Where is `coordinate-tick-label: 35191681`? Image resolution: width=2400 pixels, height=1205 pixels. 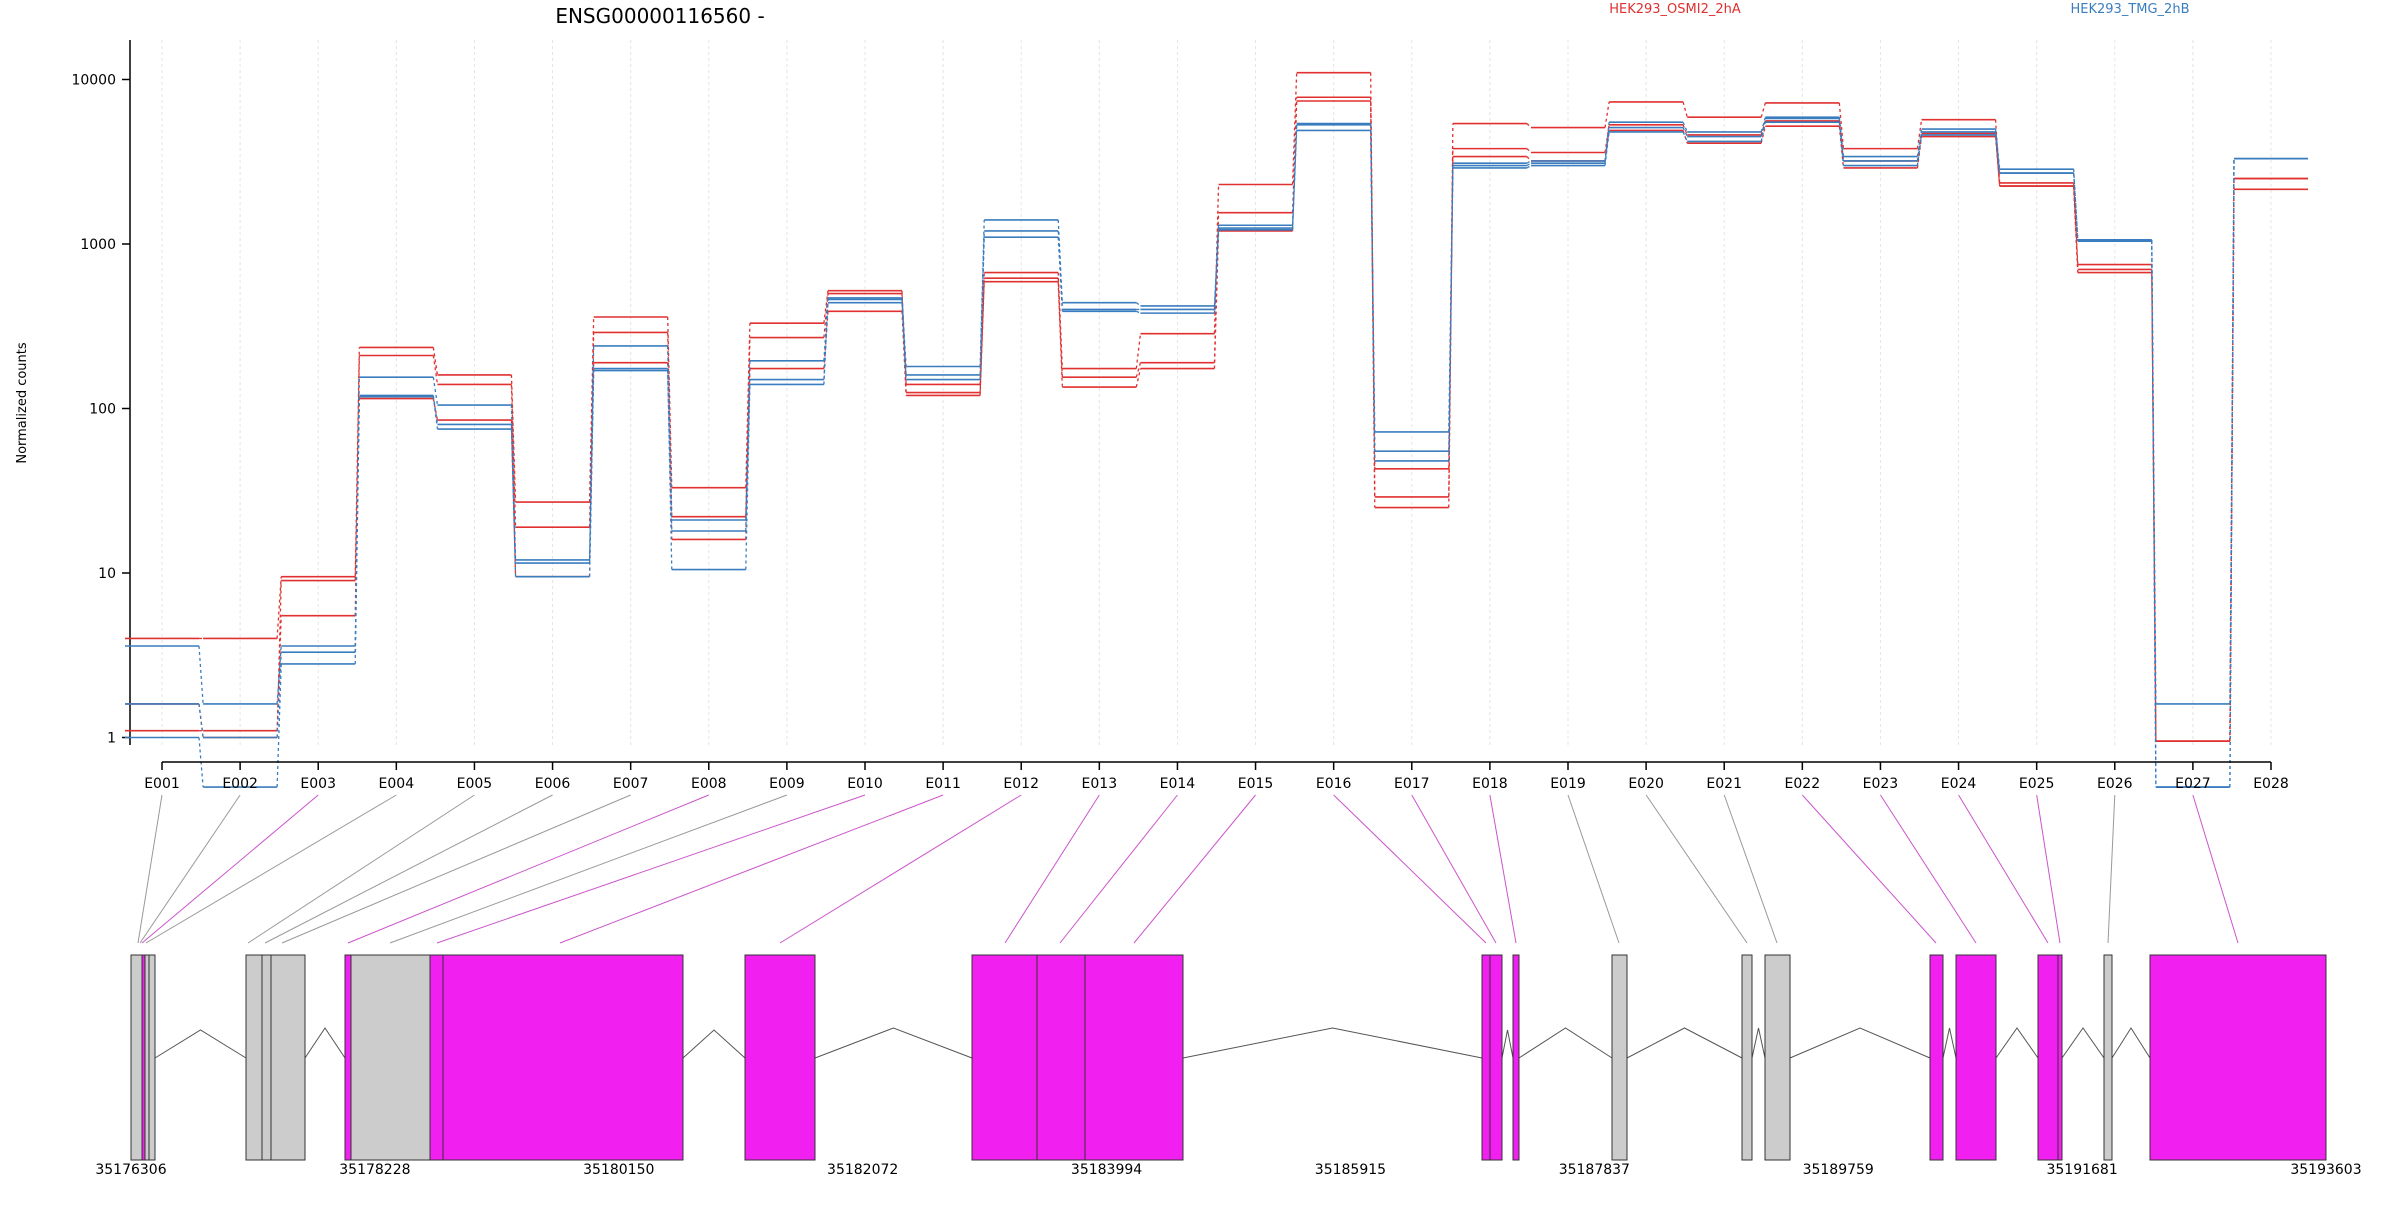 coordinate-tick-label: 35191681 is located at coordinates (2081, 1170).